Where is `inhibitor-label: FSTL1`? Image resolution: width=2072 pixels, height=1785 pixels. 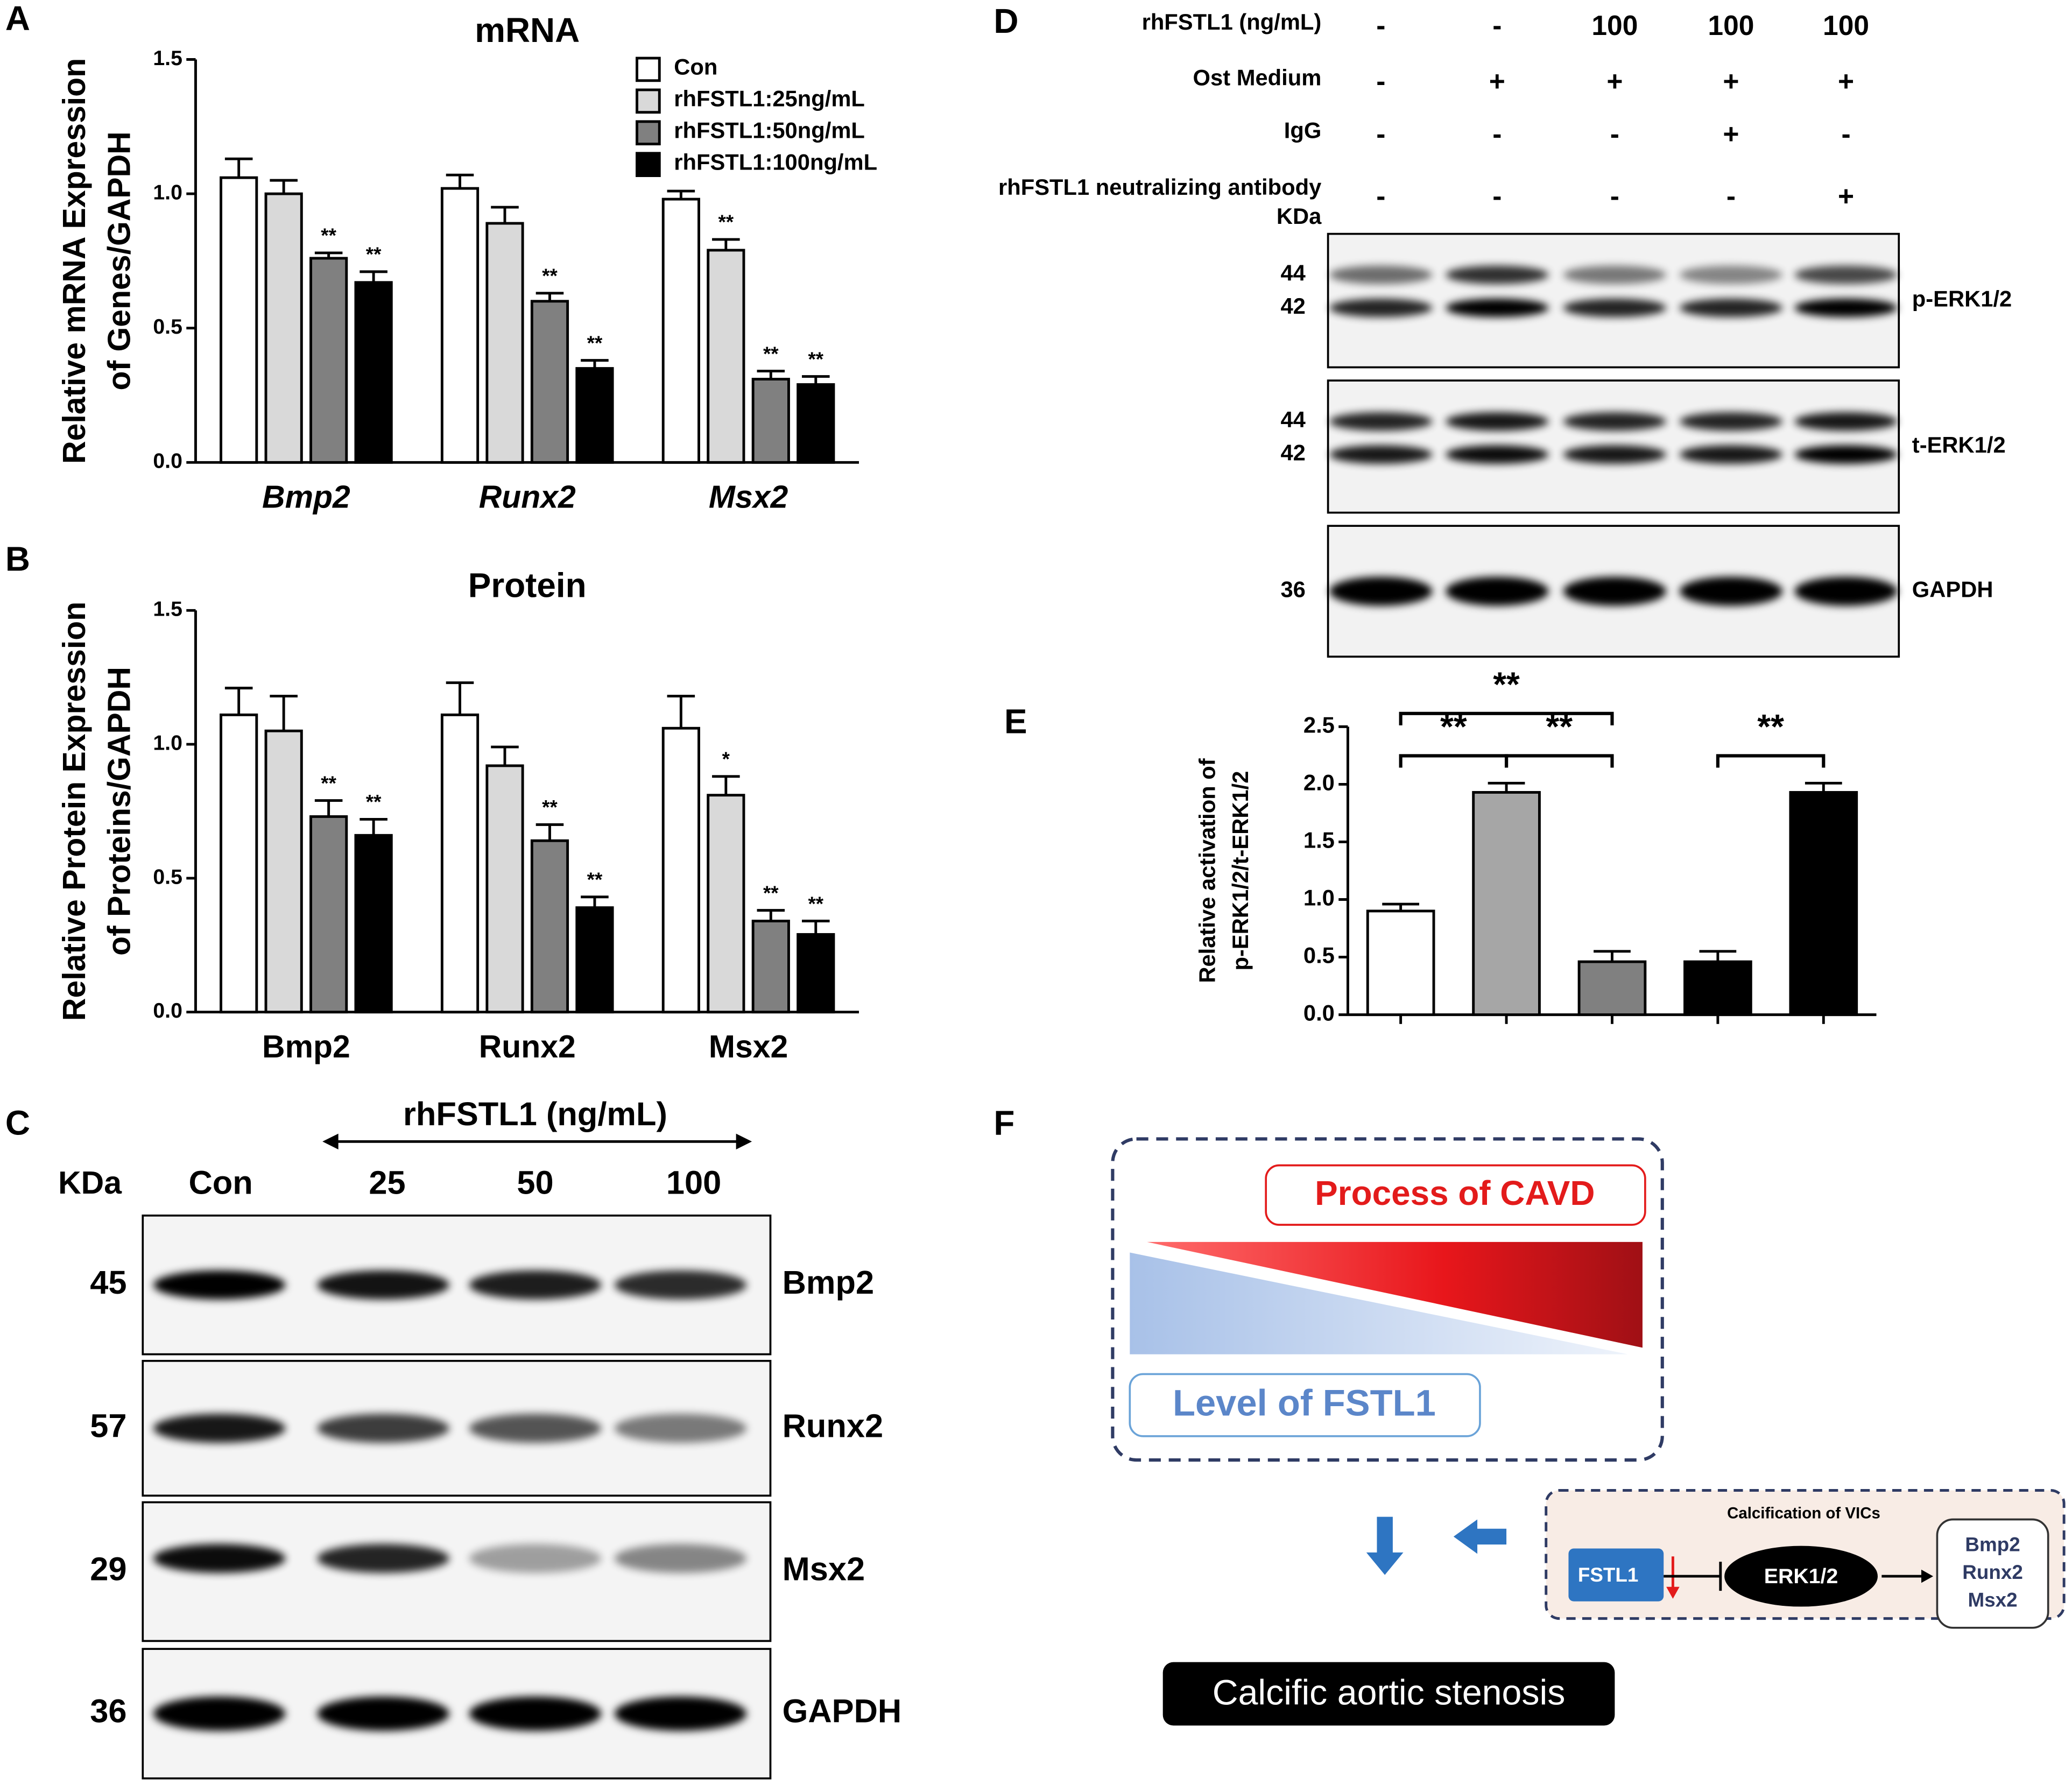 inhibitor-label: FSTL1 is located at coordinates (1609, 1575).